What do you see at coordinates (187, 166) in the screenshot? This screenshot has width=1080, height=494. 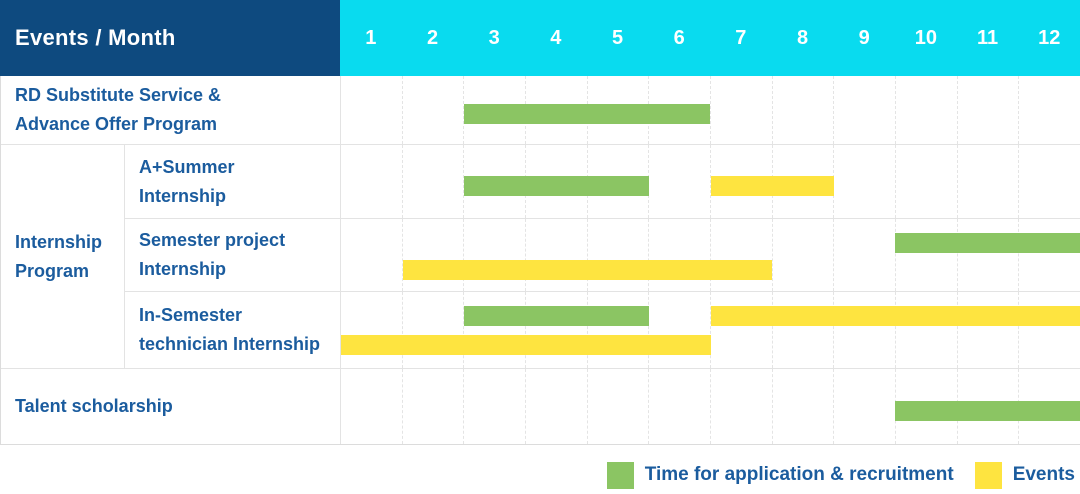 I see `row-label-line: A+Summer` at bounding box center [187, 166].